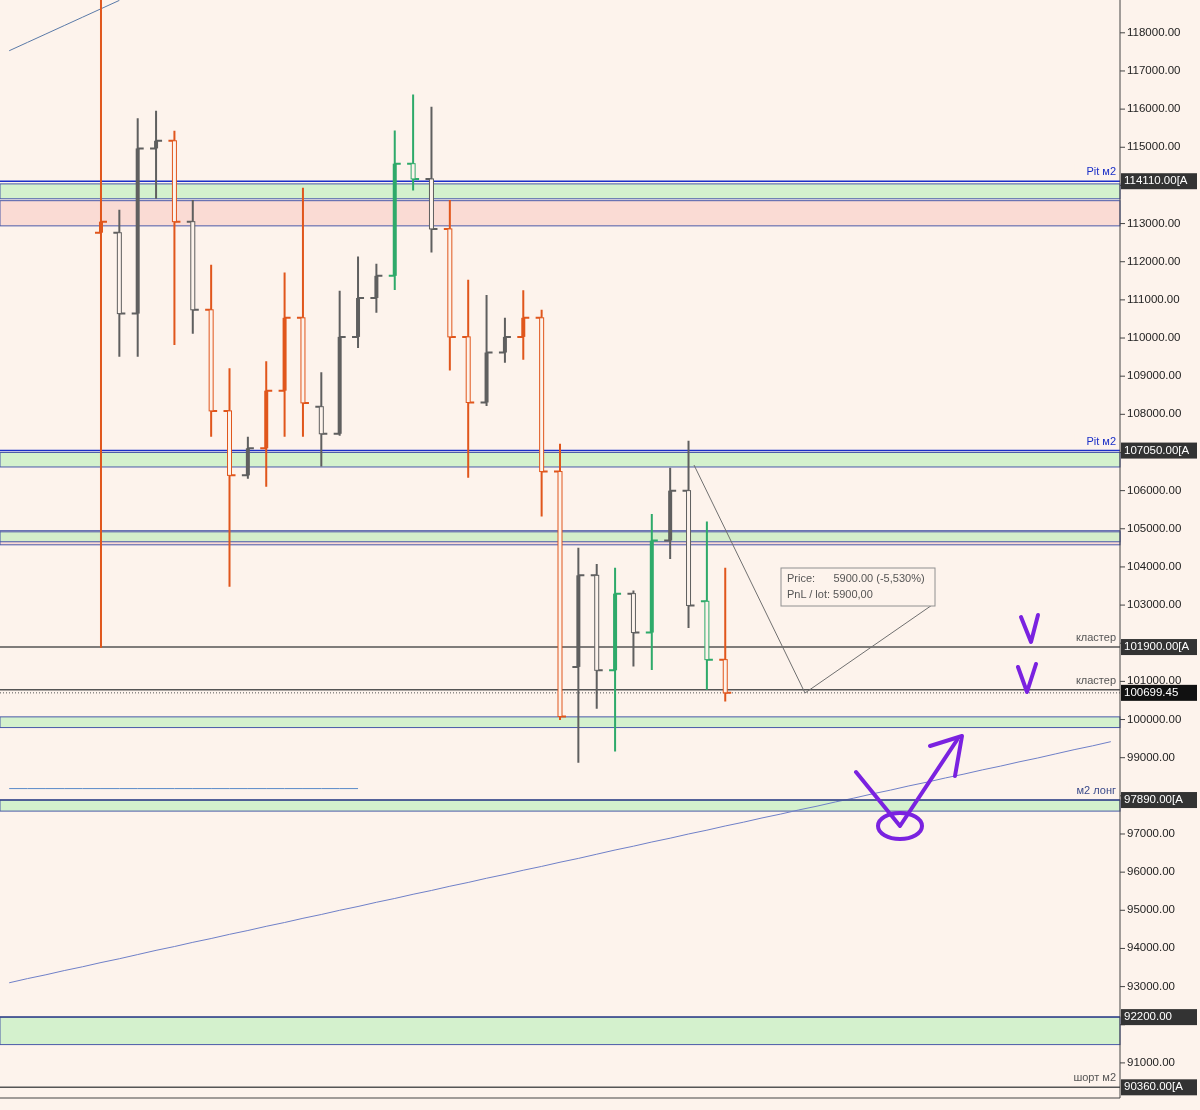  Describe the element at coordinates (1154, 337) in the screenshot. I see `y-tick-label: 110000.00` at that location.